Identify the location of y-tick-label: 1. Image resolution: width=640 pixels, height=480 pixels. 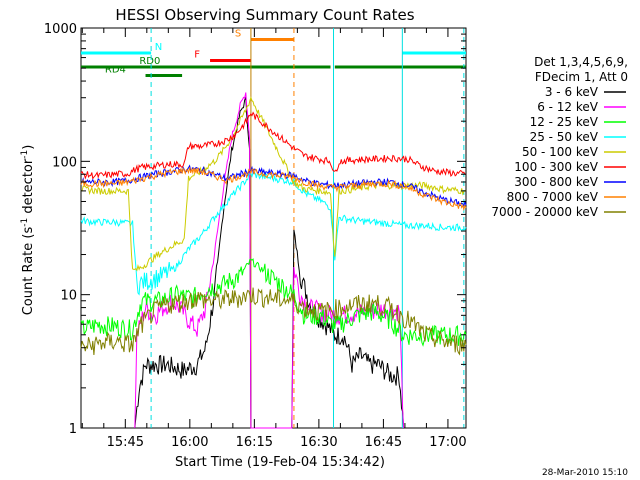
(73, 429).